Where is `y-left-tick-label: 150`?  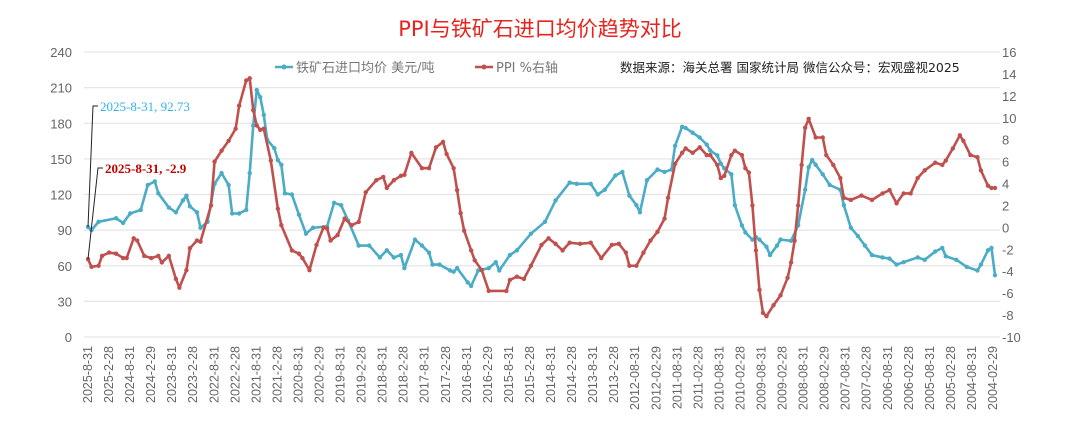 y-left-tick-label: 150 is located at coordinates (61, 159).